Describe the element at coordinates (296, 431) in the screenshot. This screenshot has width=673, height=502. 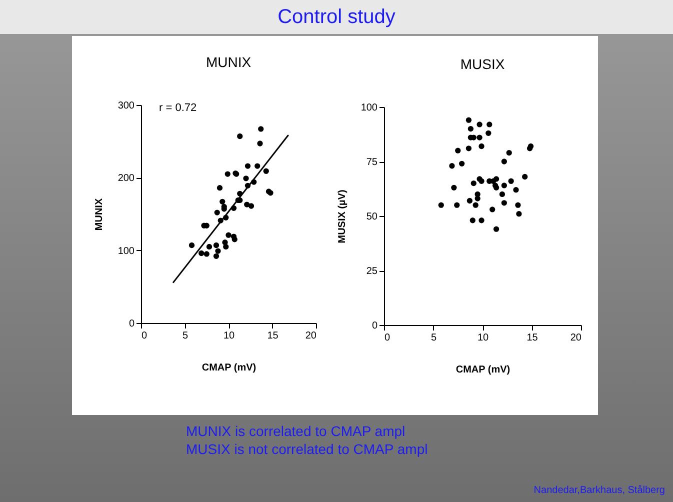
I see `text: MUNIX is correlated to CMAP ampl` at that location.